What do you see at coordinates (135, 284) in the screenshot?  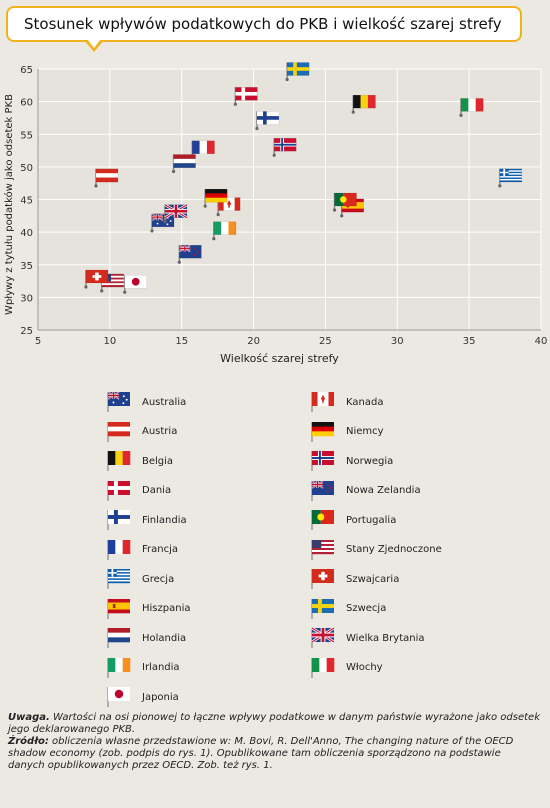 I see `point-japonia-flag` at bounding box center [135, 284].